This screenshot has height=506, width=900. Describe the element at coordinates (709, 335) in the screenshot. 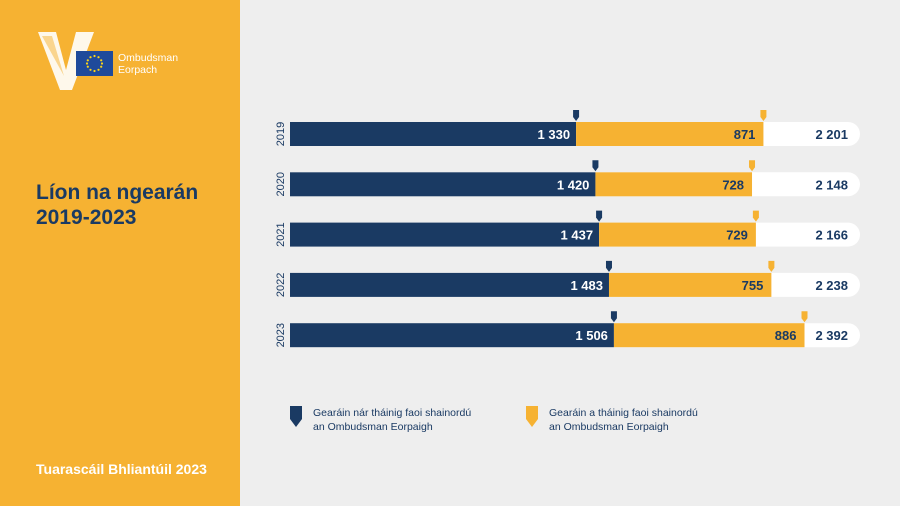

I see `bar-segment-inside-2023` at that location.